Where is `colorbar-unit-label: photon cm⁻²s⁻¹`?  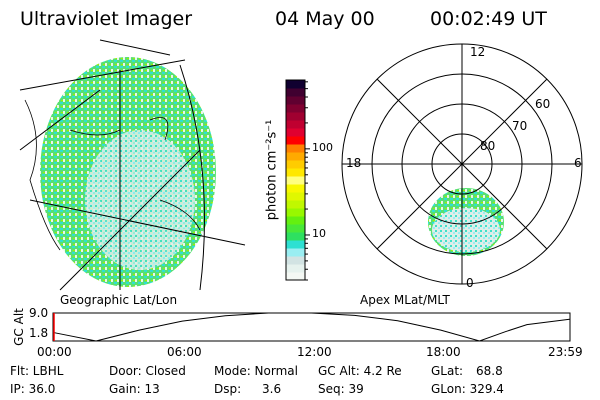 colorbar-unit-label: photon cm⁻²s⁻¹ is located at coordinates (272, 170).